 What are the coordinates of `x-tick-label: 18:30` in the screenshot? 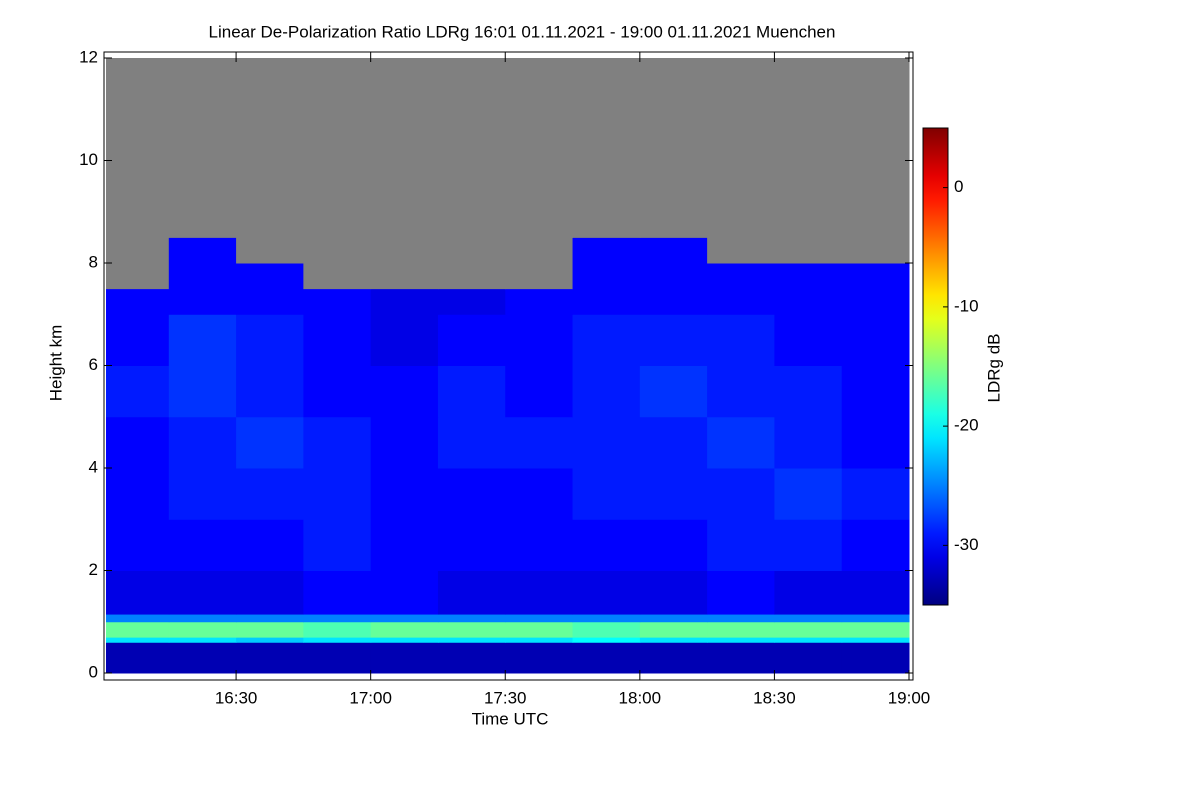 It's located at (774, 697).